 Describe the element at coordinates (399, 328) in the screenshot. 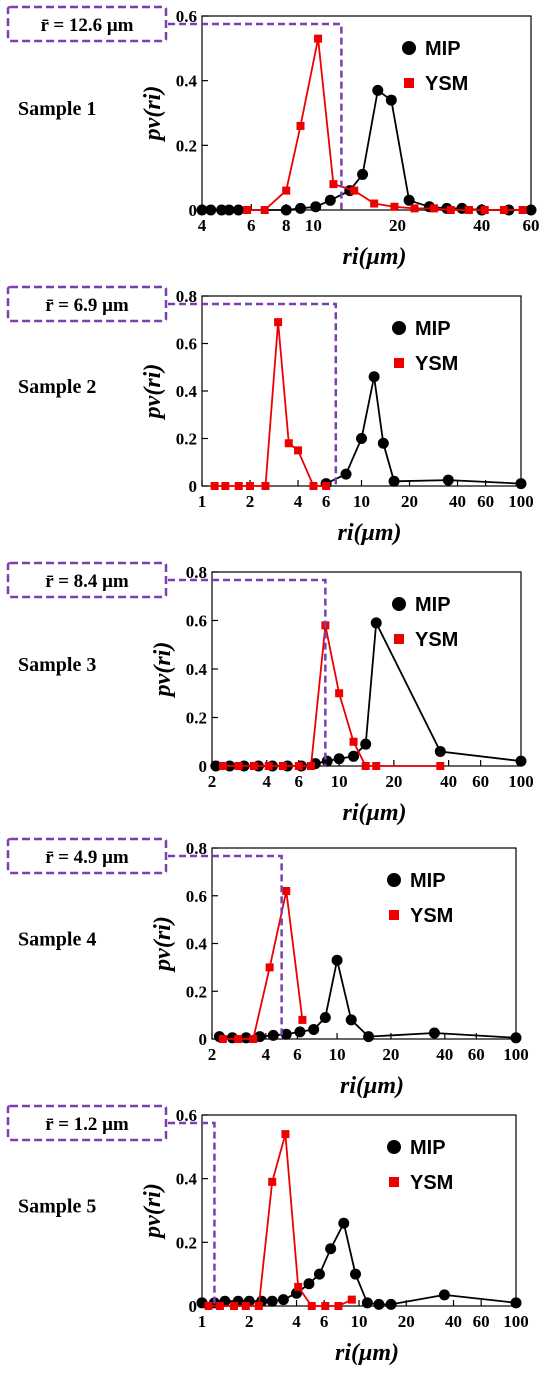

I see `legend-mip-marker` at that location.